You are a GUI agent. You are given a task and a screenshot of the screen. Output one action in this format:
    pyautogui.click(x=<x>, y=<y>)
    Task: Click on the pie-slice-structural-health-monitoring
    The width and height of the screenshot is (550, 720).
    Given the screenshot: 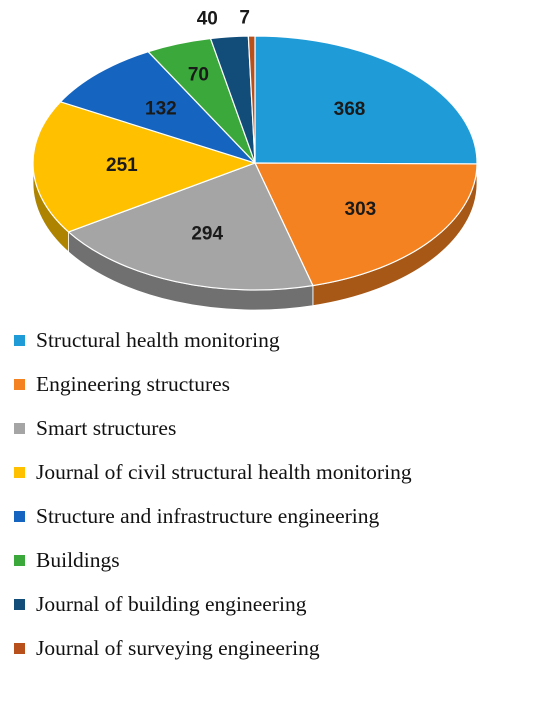 What is the action you would take?
    pyautogui.click(x=366, y=100)
    